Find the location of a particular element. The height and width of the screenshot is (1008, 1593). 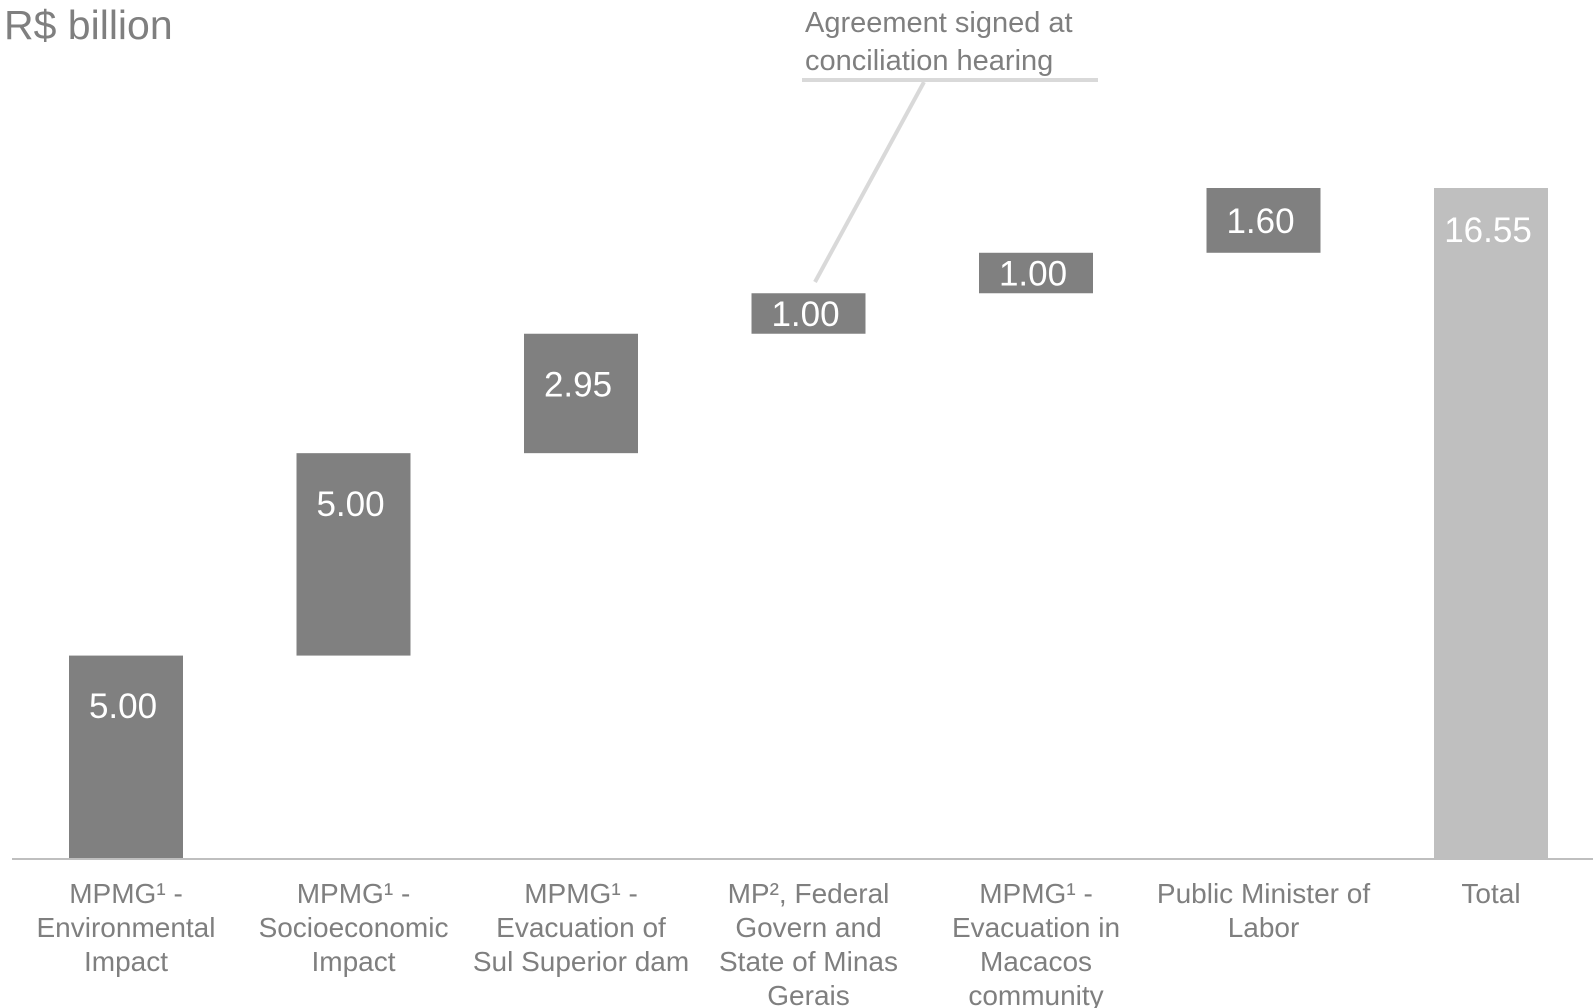

category-label-5-line-2: Evacuation in is located at coordinates (1036, 927).